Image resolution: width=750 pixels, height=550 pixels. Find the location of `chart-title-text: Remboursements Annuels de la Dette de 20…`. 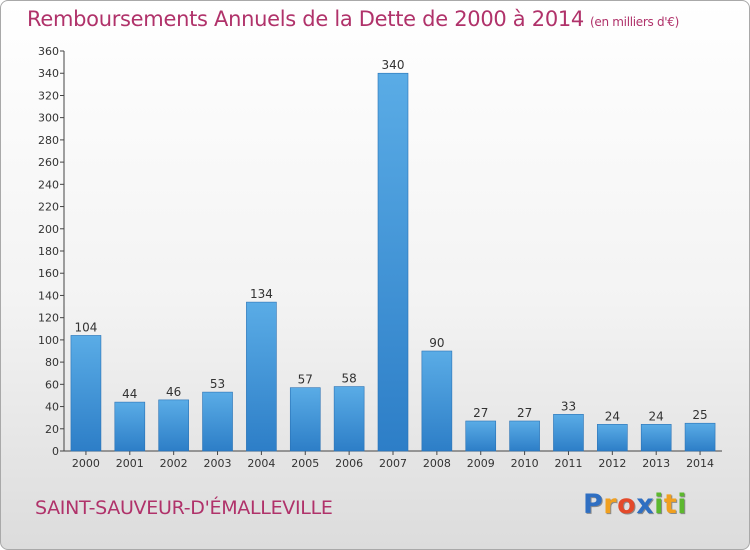

chart-title-text: Remboursements Annuels de la Dette de 20… is located at coordinates (305, 19).